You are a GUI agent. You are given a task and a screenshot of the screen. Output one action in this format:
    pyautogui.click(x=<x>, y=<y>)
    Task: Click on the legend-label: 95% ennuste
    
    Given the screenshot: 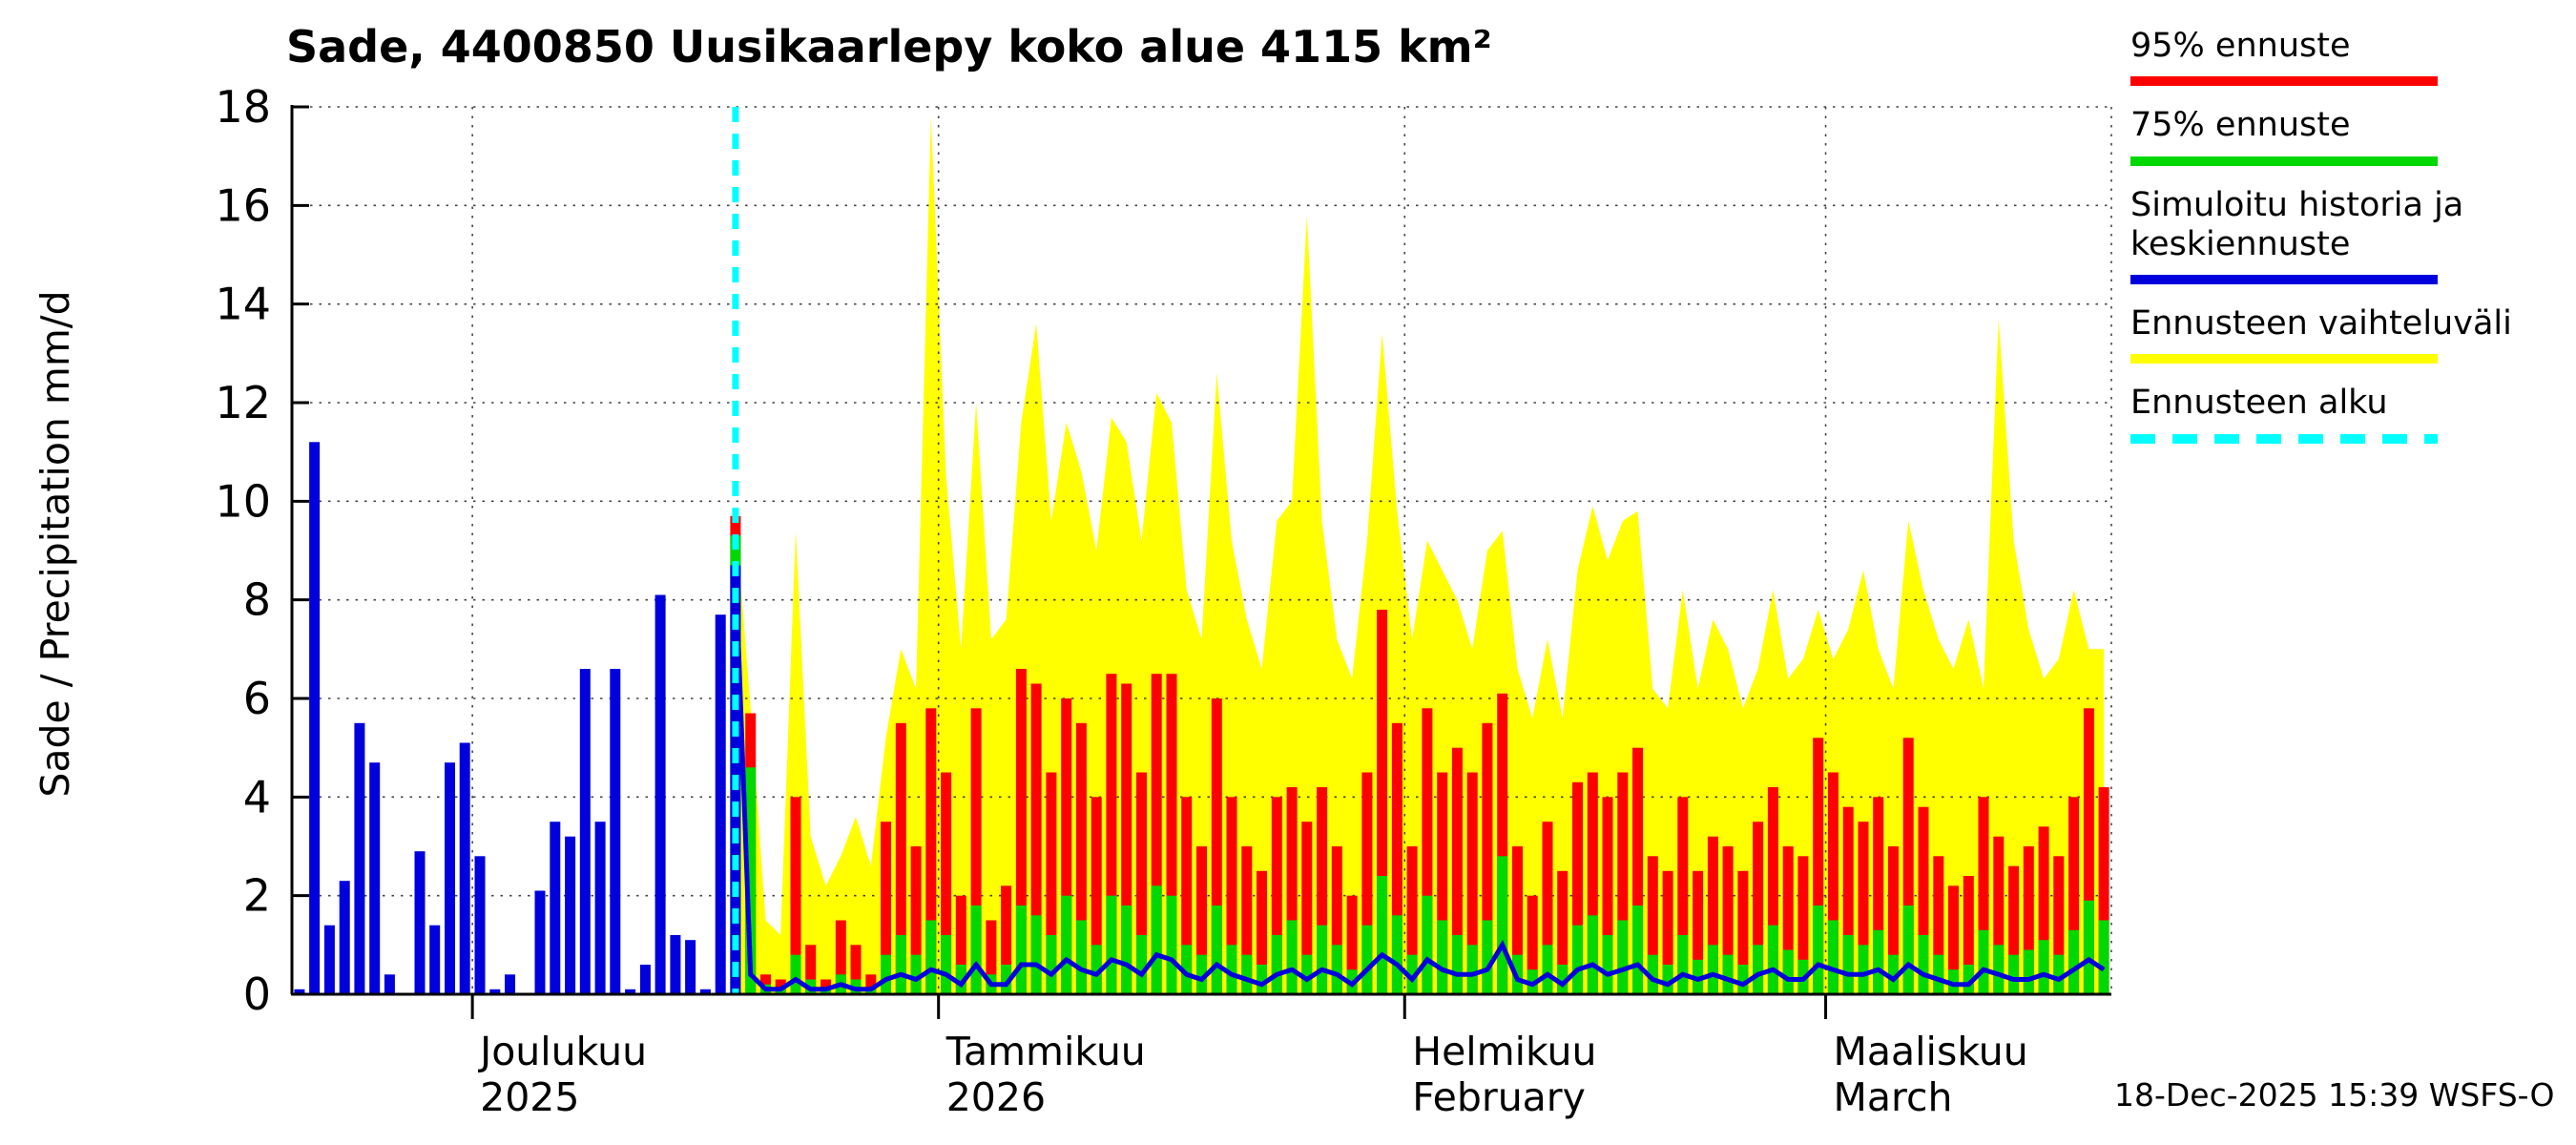 What is the action you would take?
    pyautogui.click(x=2240, y=46)
    